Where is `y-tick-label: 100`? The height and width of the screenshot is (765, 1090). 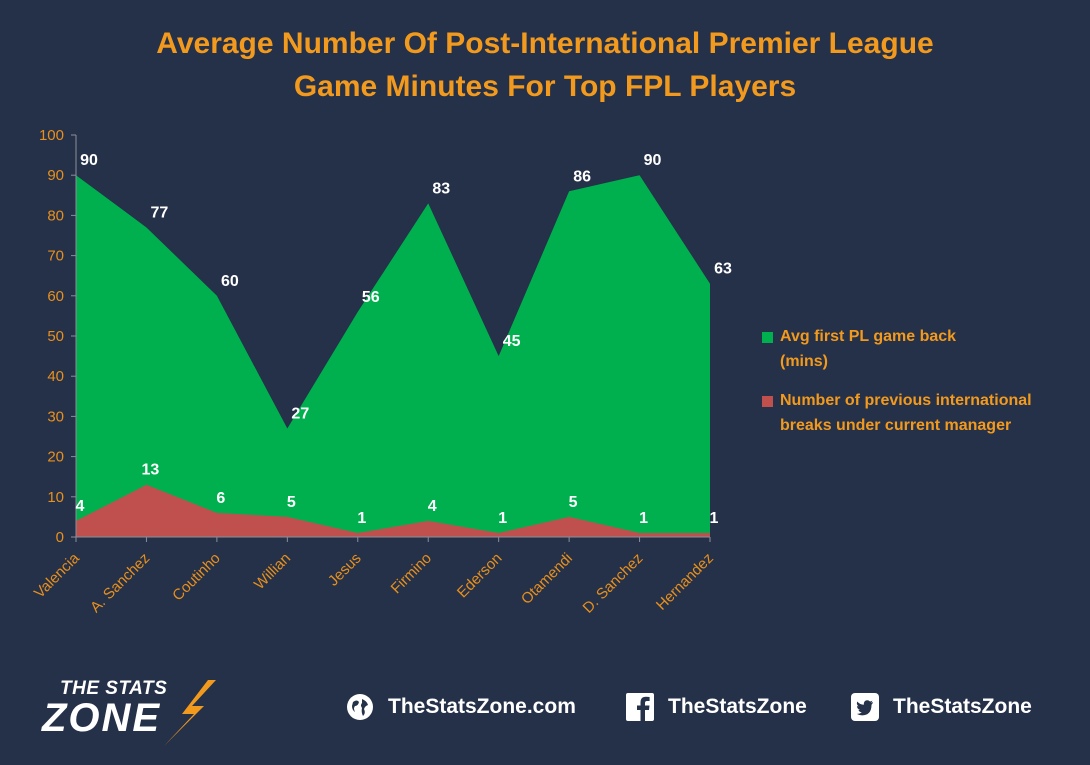 y-tick-label: 100 is located at coordinates (51, 135).